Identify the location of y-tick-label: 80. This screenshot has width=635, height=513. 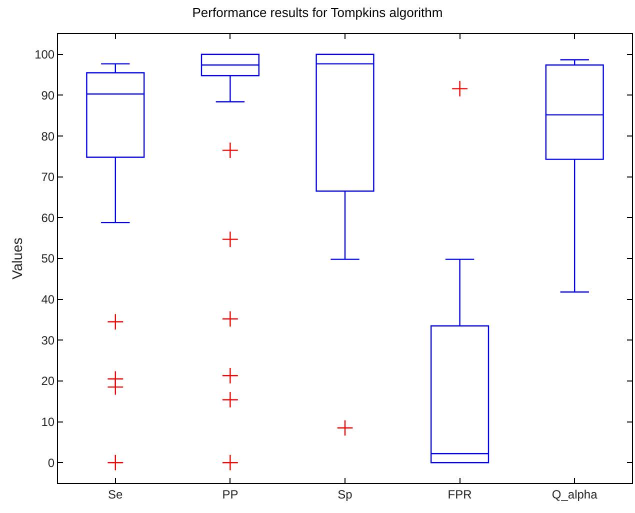
(48, 136).